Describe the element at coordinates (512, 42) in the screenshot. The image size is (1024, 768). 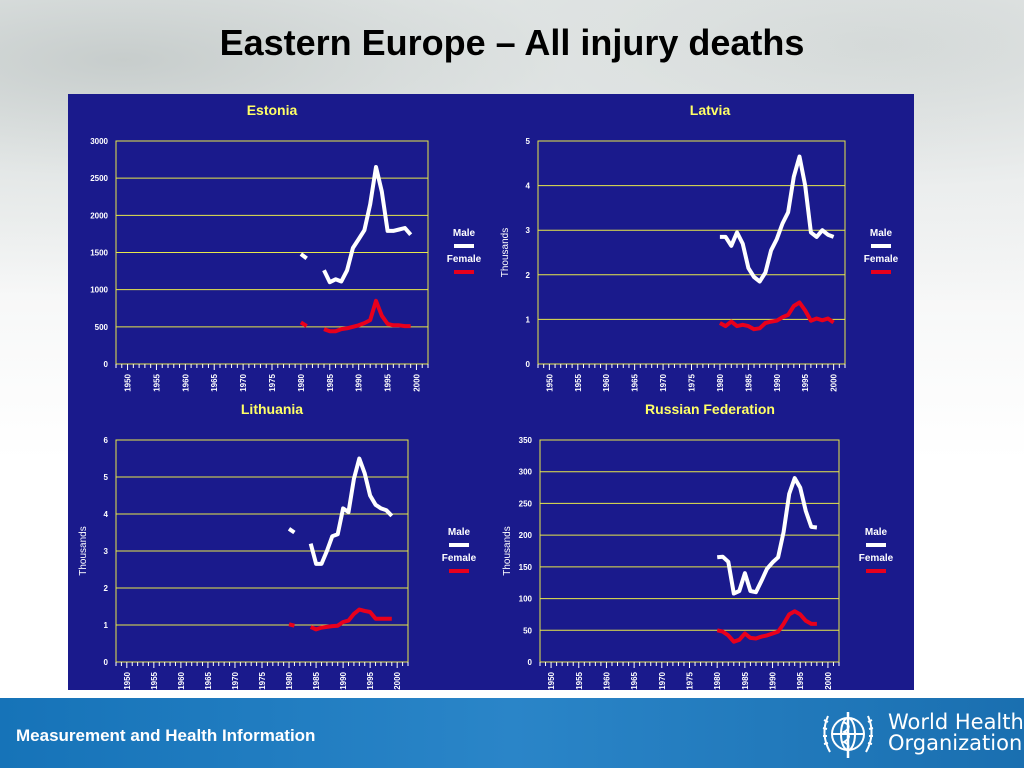
I see `slide-title: Eastern Europe – All injury deaths` at that location.